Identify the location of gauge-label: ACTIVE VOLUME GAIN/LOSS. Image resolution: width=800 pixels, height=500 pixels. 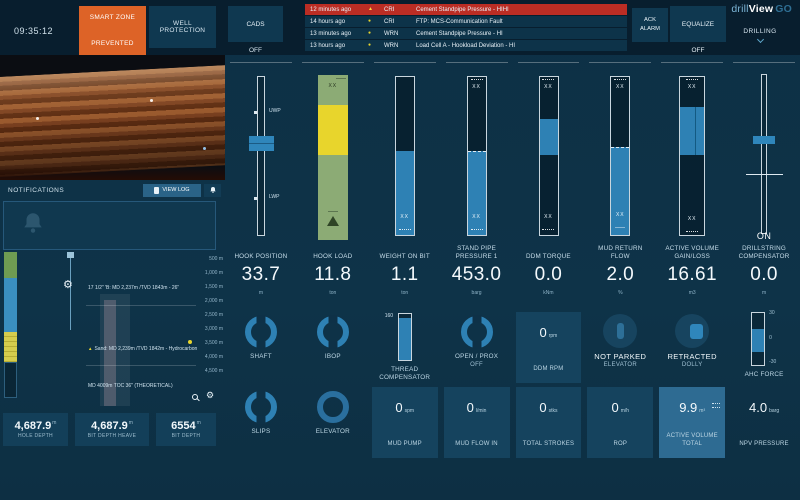
(692, 253).